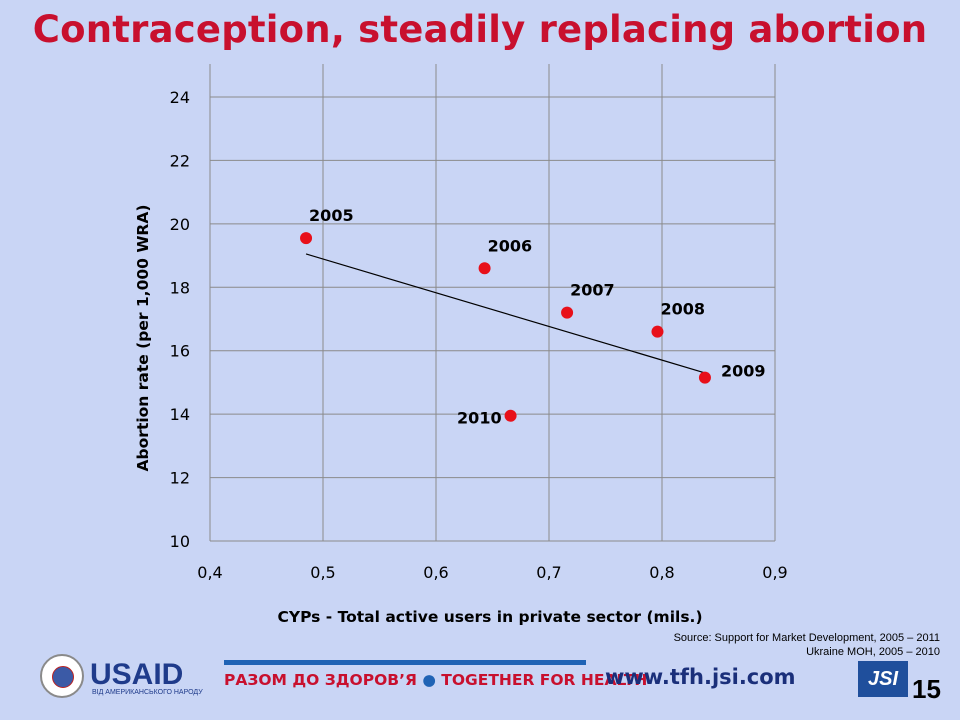  I want to click on x-tick-label: 0,8, so click(661, 572).